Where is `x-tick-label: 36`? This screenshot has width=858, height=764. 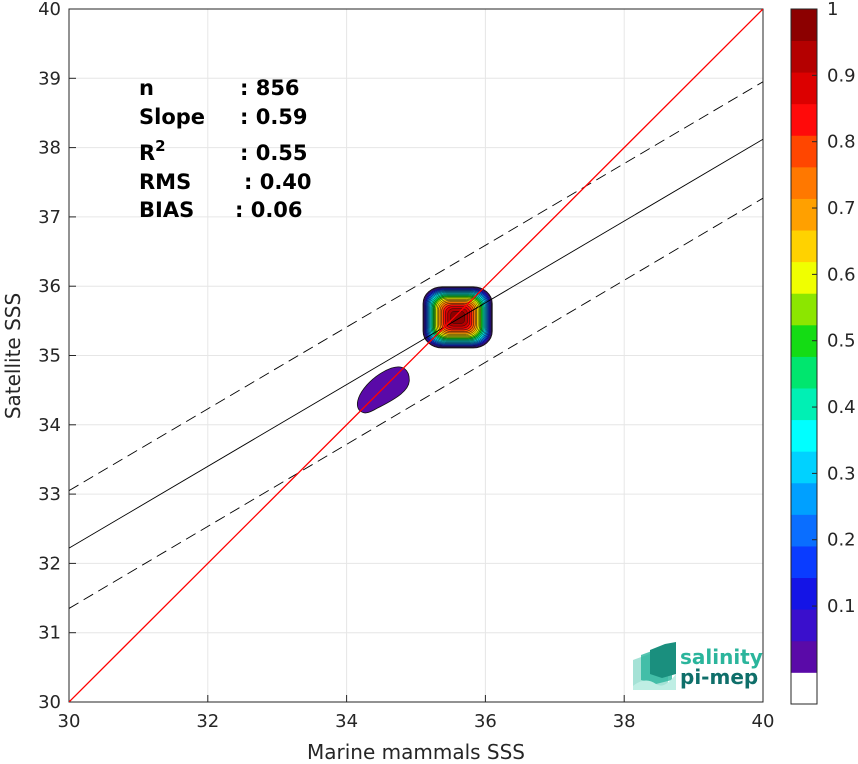
x-tick-label: 36 is located at coordinates (485, 721).